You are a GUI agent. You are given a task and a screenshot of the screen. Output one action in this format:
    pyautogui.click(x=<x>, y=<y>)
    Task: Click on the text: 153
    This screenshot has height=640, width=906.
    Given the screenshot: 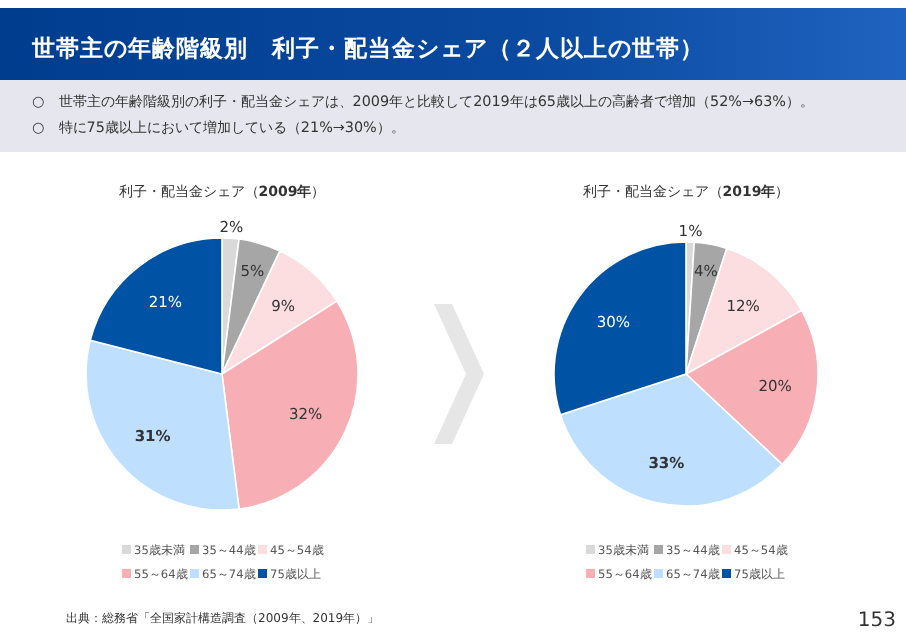 What is the action you would take?
    pyautogui.click(x=876, y=621)
    